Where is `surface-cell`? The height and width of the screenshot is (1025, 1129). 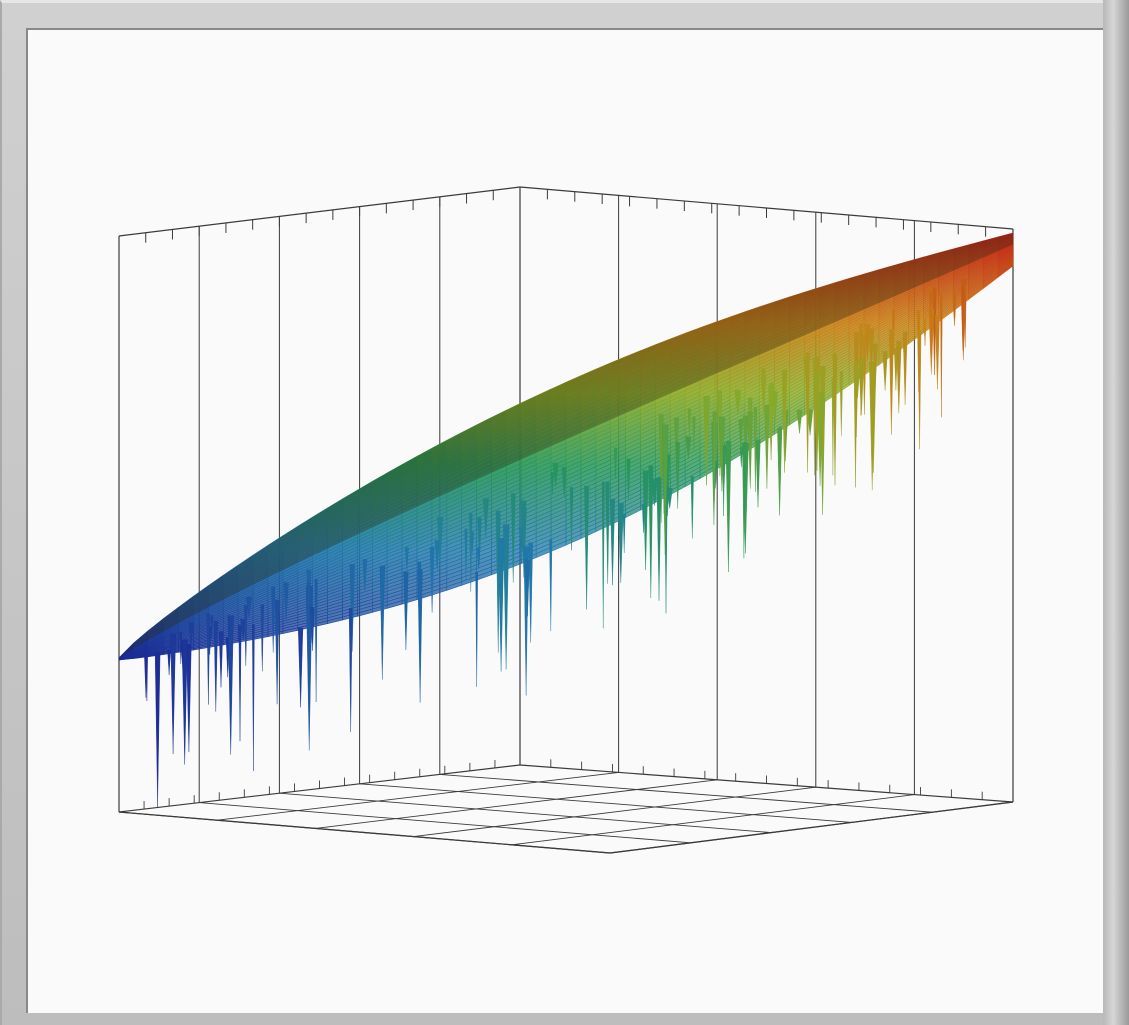
surface-cell is located at coordinates (1005, 271).